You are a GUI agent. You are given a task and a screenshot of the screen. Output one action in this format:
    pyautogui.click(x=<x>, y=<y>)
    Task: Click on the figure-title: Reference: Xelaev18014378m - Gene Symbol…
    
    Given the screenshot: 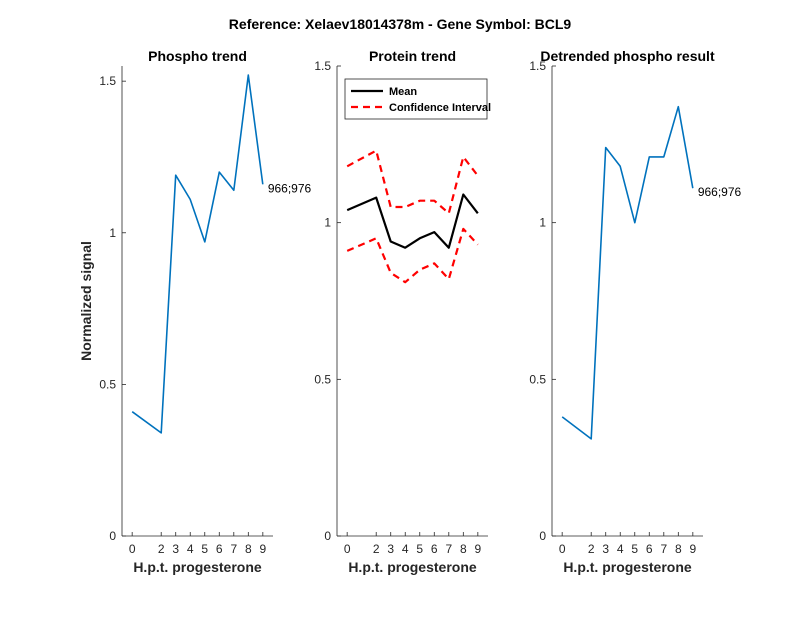 What is the action you would take?
    pyautogui.click(x=400, y=24)
    